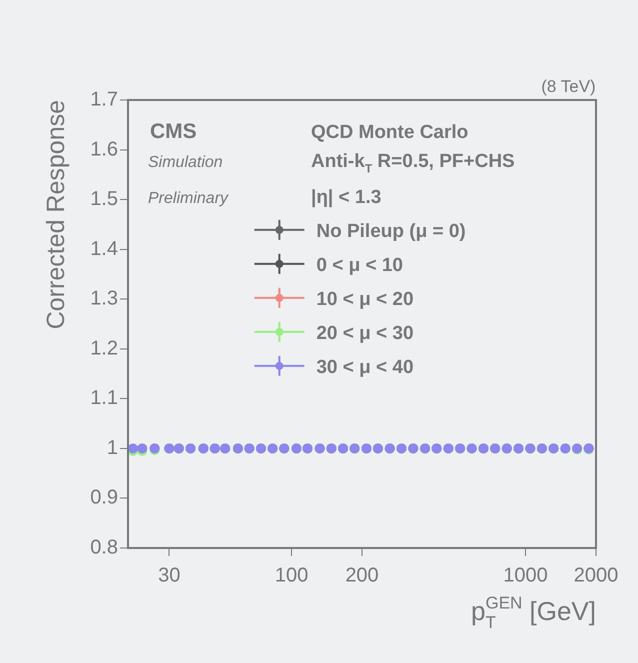 The width and height of the screenshot is (638, 663). I want to click on annotation: Simulation, so click(185, 162).